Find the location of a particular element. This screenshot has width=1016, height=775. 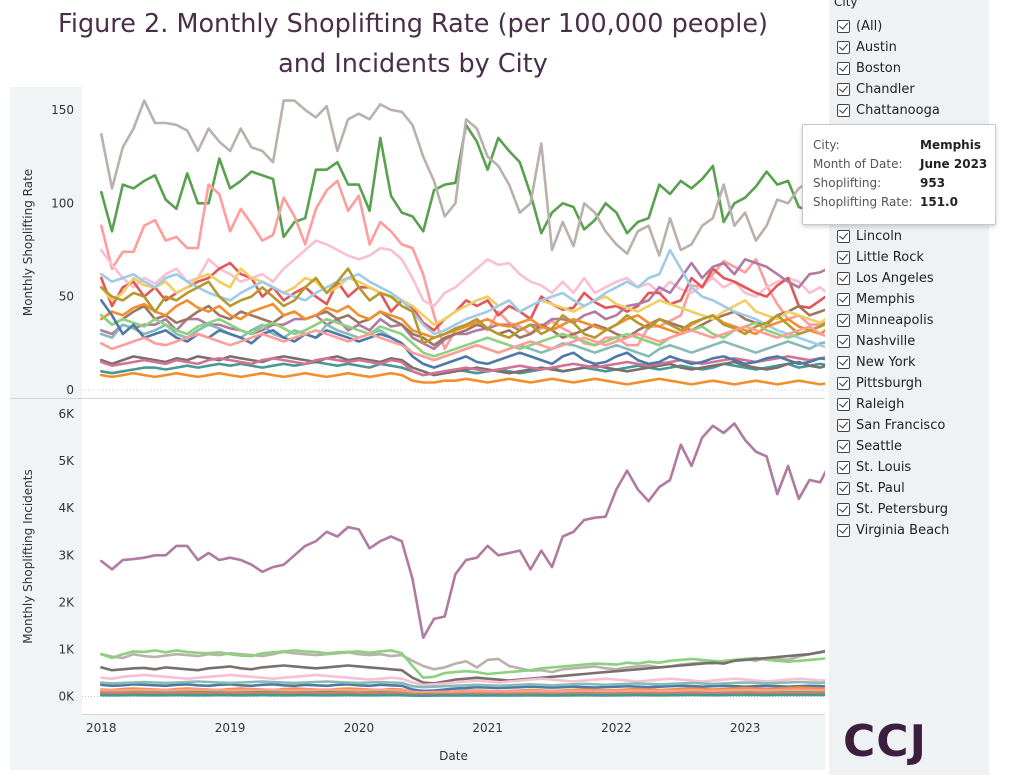

filter-item: Nashville is located at coordinates (876, 341).